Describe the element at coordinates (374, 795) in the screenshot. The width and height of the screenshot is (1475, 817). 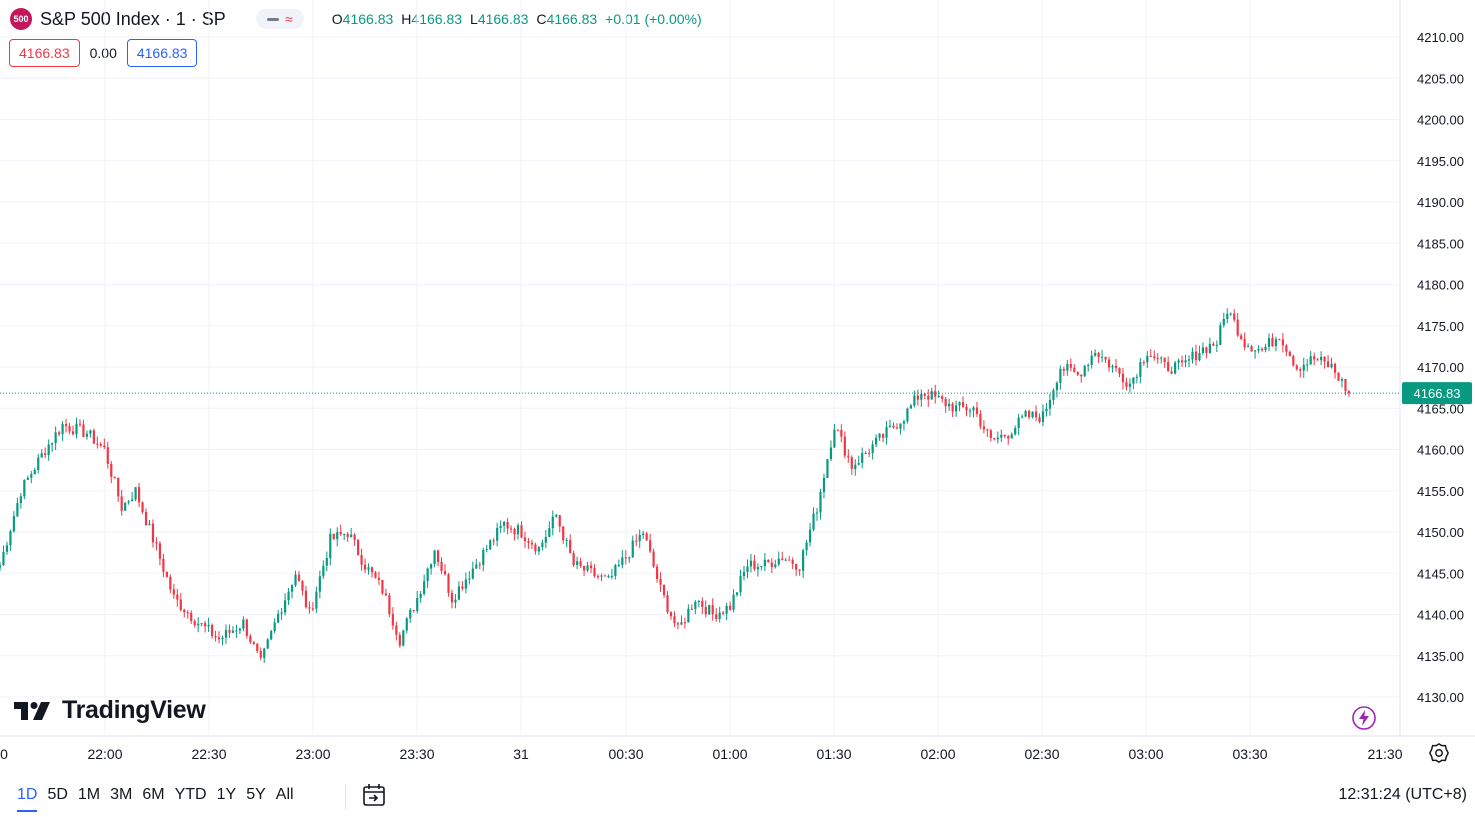
I see `go-to-date-icon` at that location.